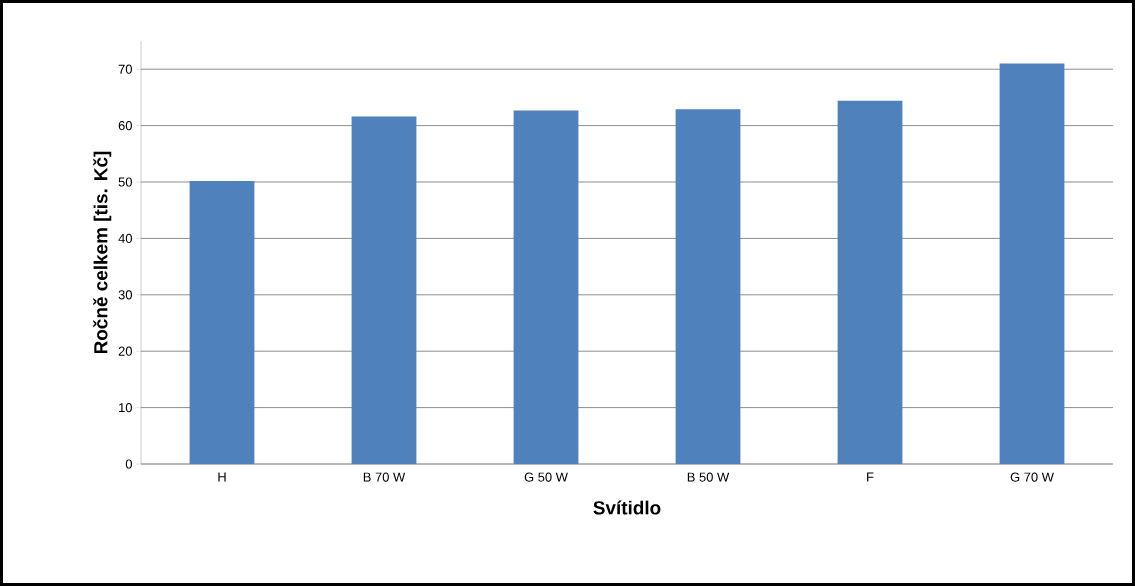  What do you see at coordinates (125, 238) in the screenshot?
I see `y-tick-label: 40` at bounding box center [125, 238].